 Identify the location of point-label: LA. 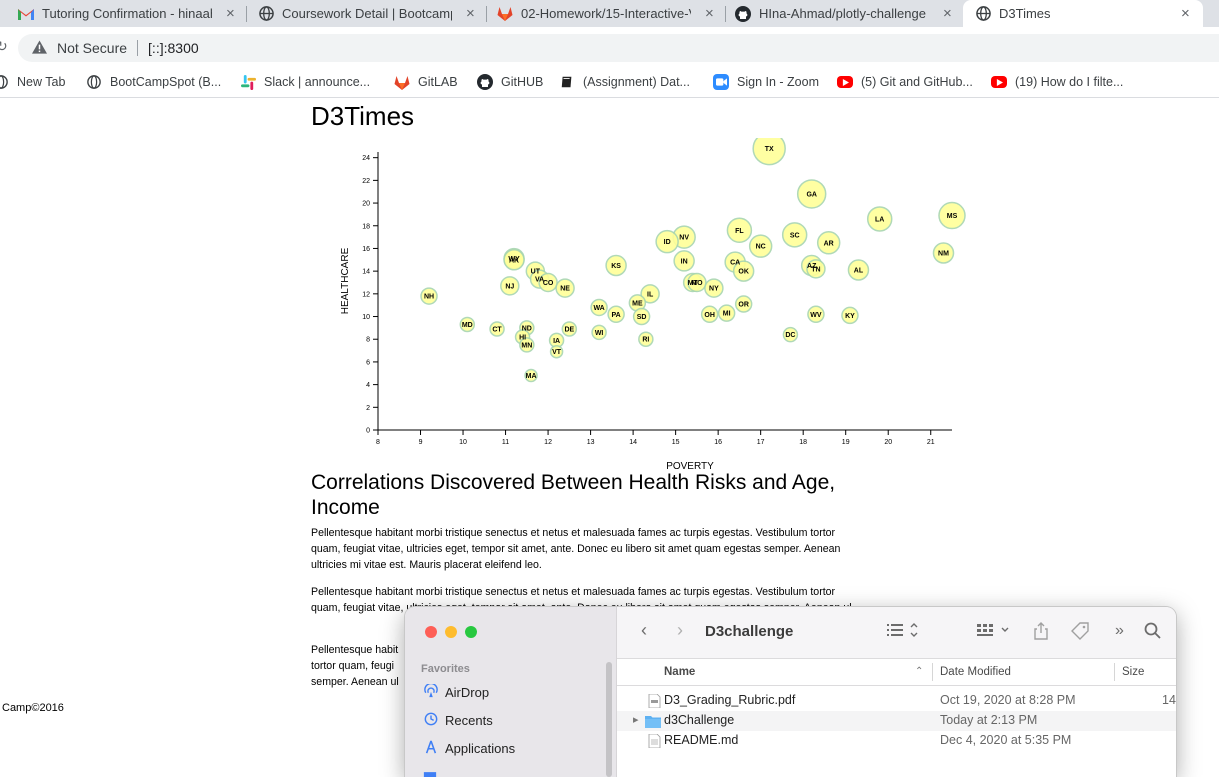
(879, 219).